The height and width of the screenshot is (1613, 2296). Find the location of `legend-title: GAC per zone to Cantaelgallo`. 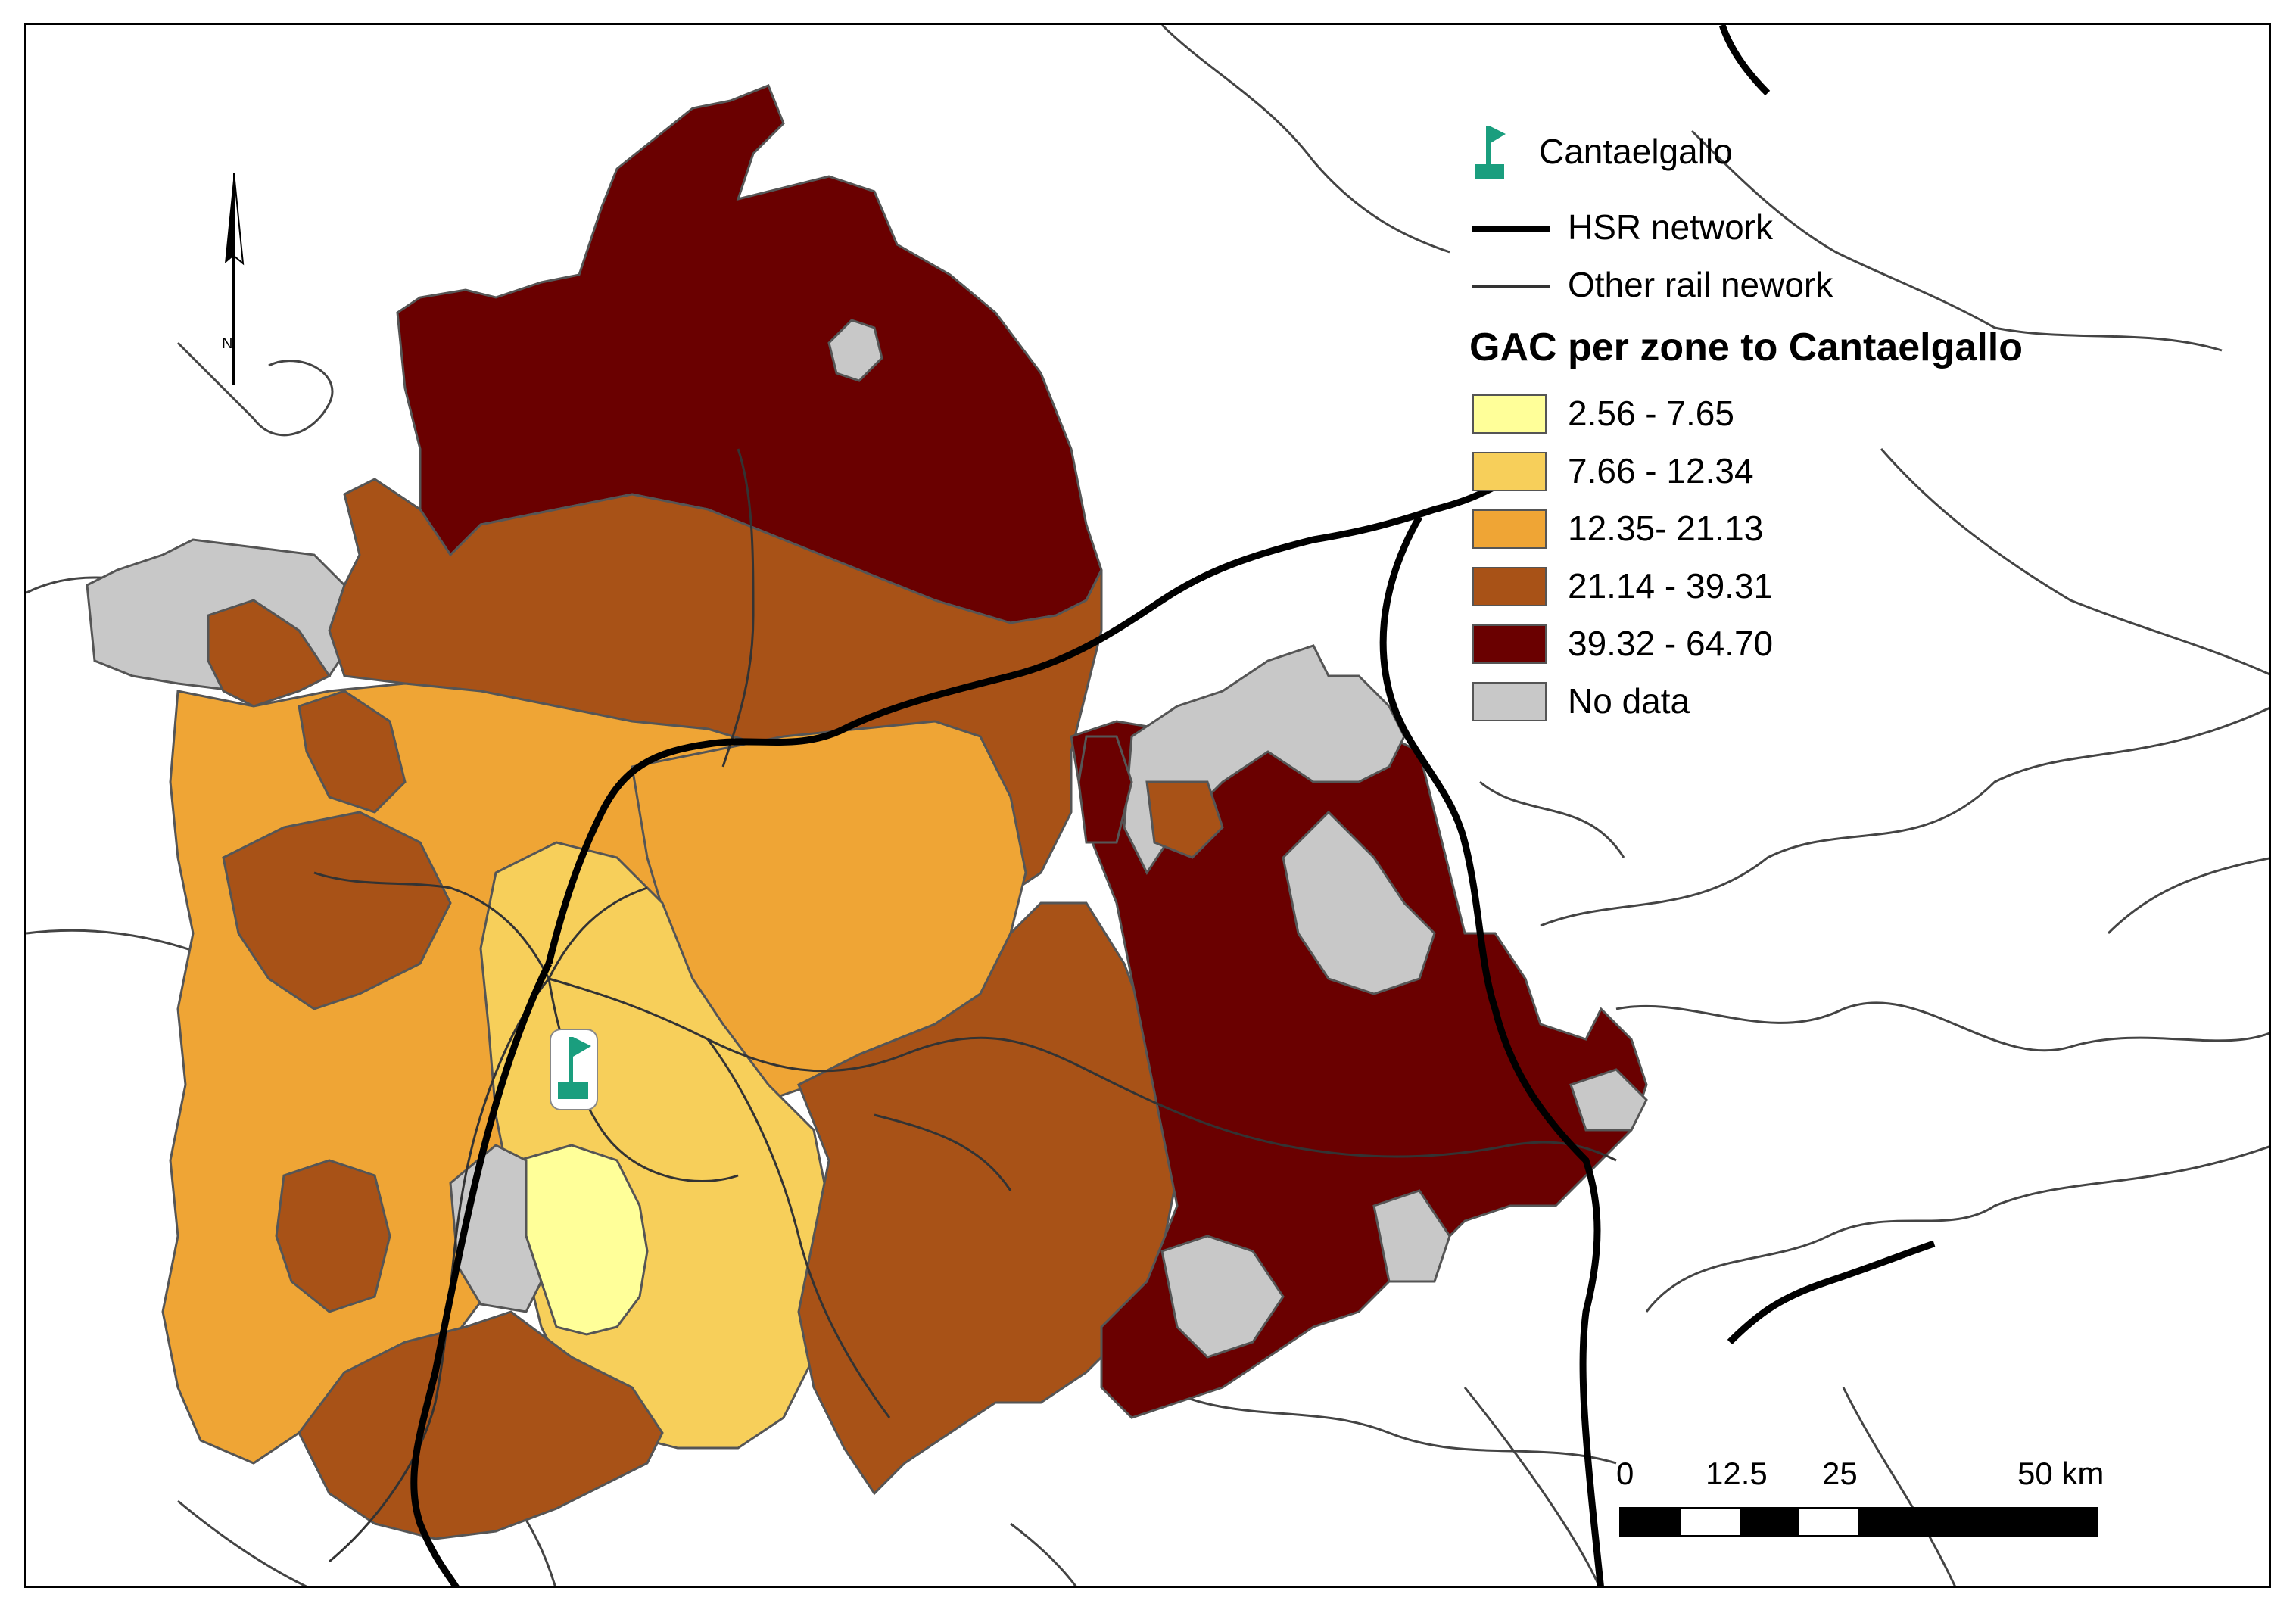

legend-title: GAC per zone to Cantaelgallo is located at coordinates (1746, 347).